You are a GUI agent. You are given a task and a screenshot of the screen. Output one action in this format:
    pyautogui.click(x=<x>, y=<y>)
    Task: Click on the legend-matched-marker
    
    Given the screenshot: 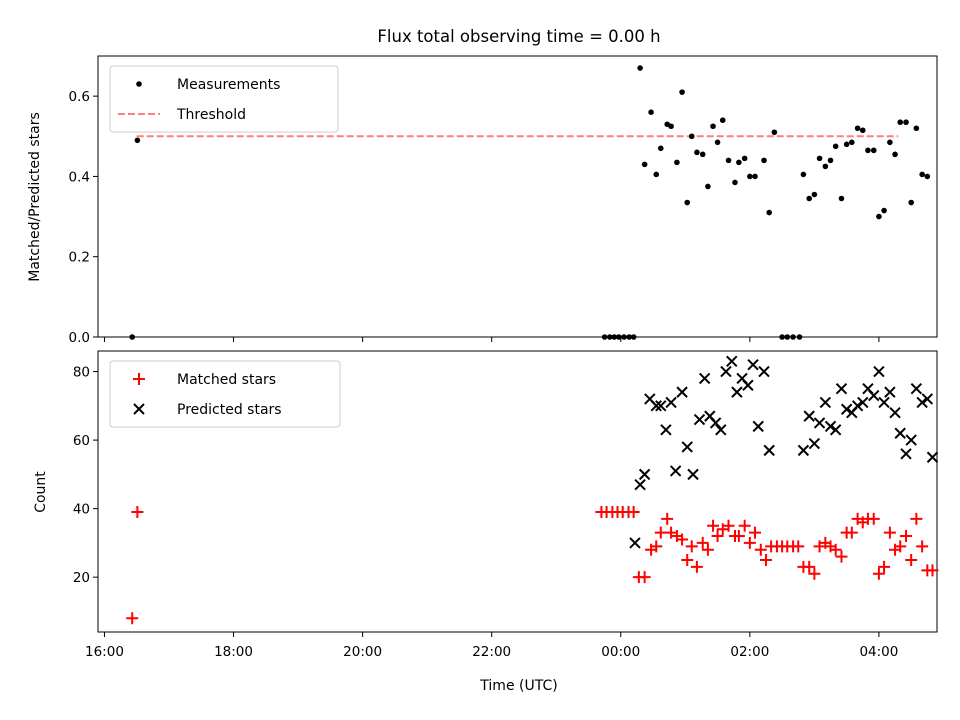 What is the action you would take?
    pyautogui.click(x=139, y=379)
    